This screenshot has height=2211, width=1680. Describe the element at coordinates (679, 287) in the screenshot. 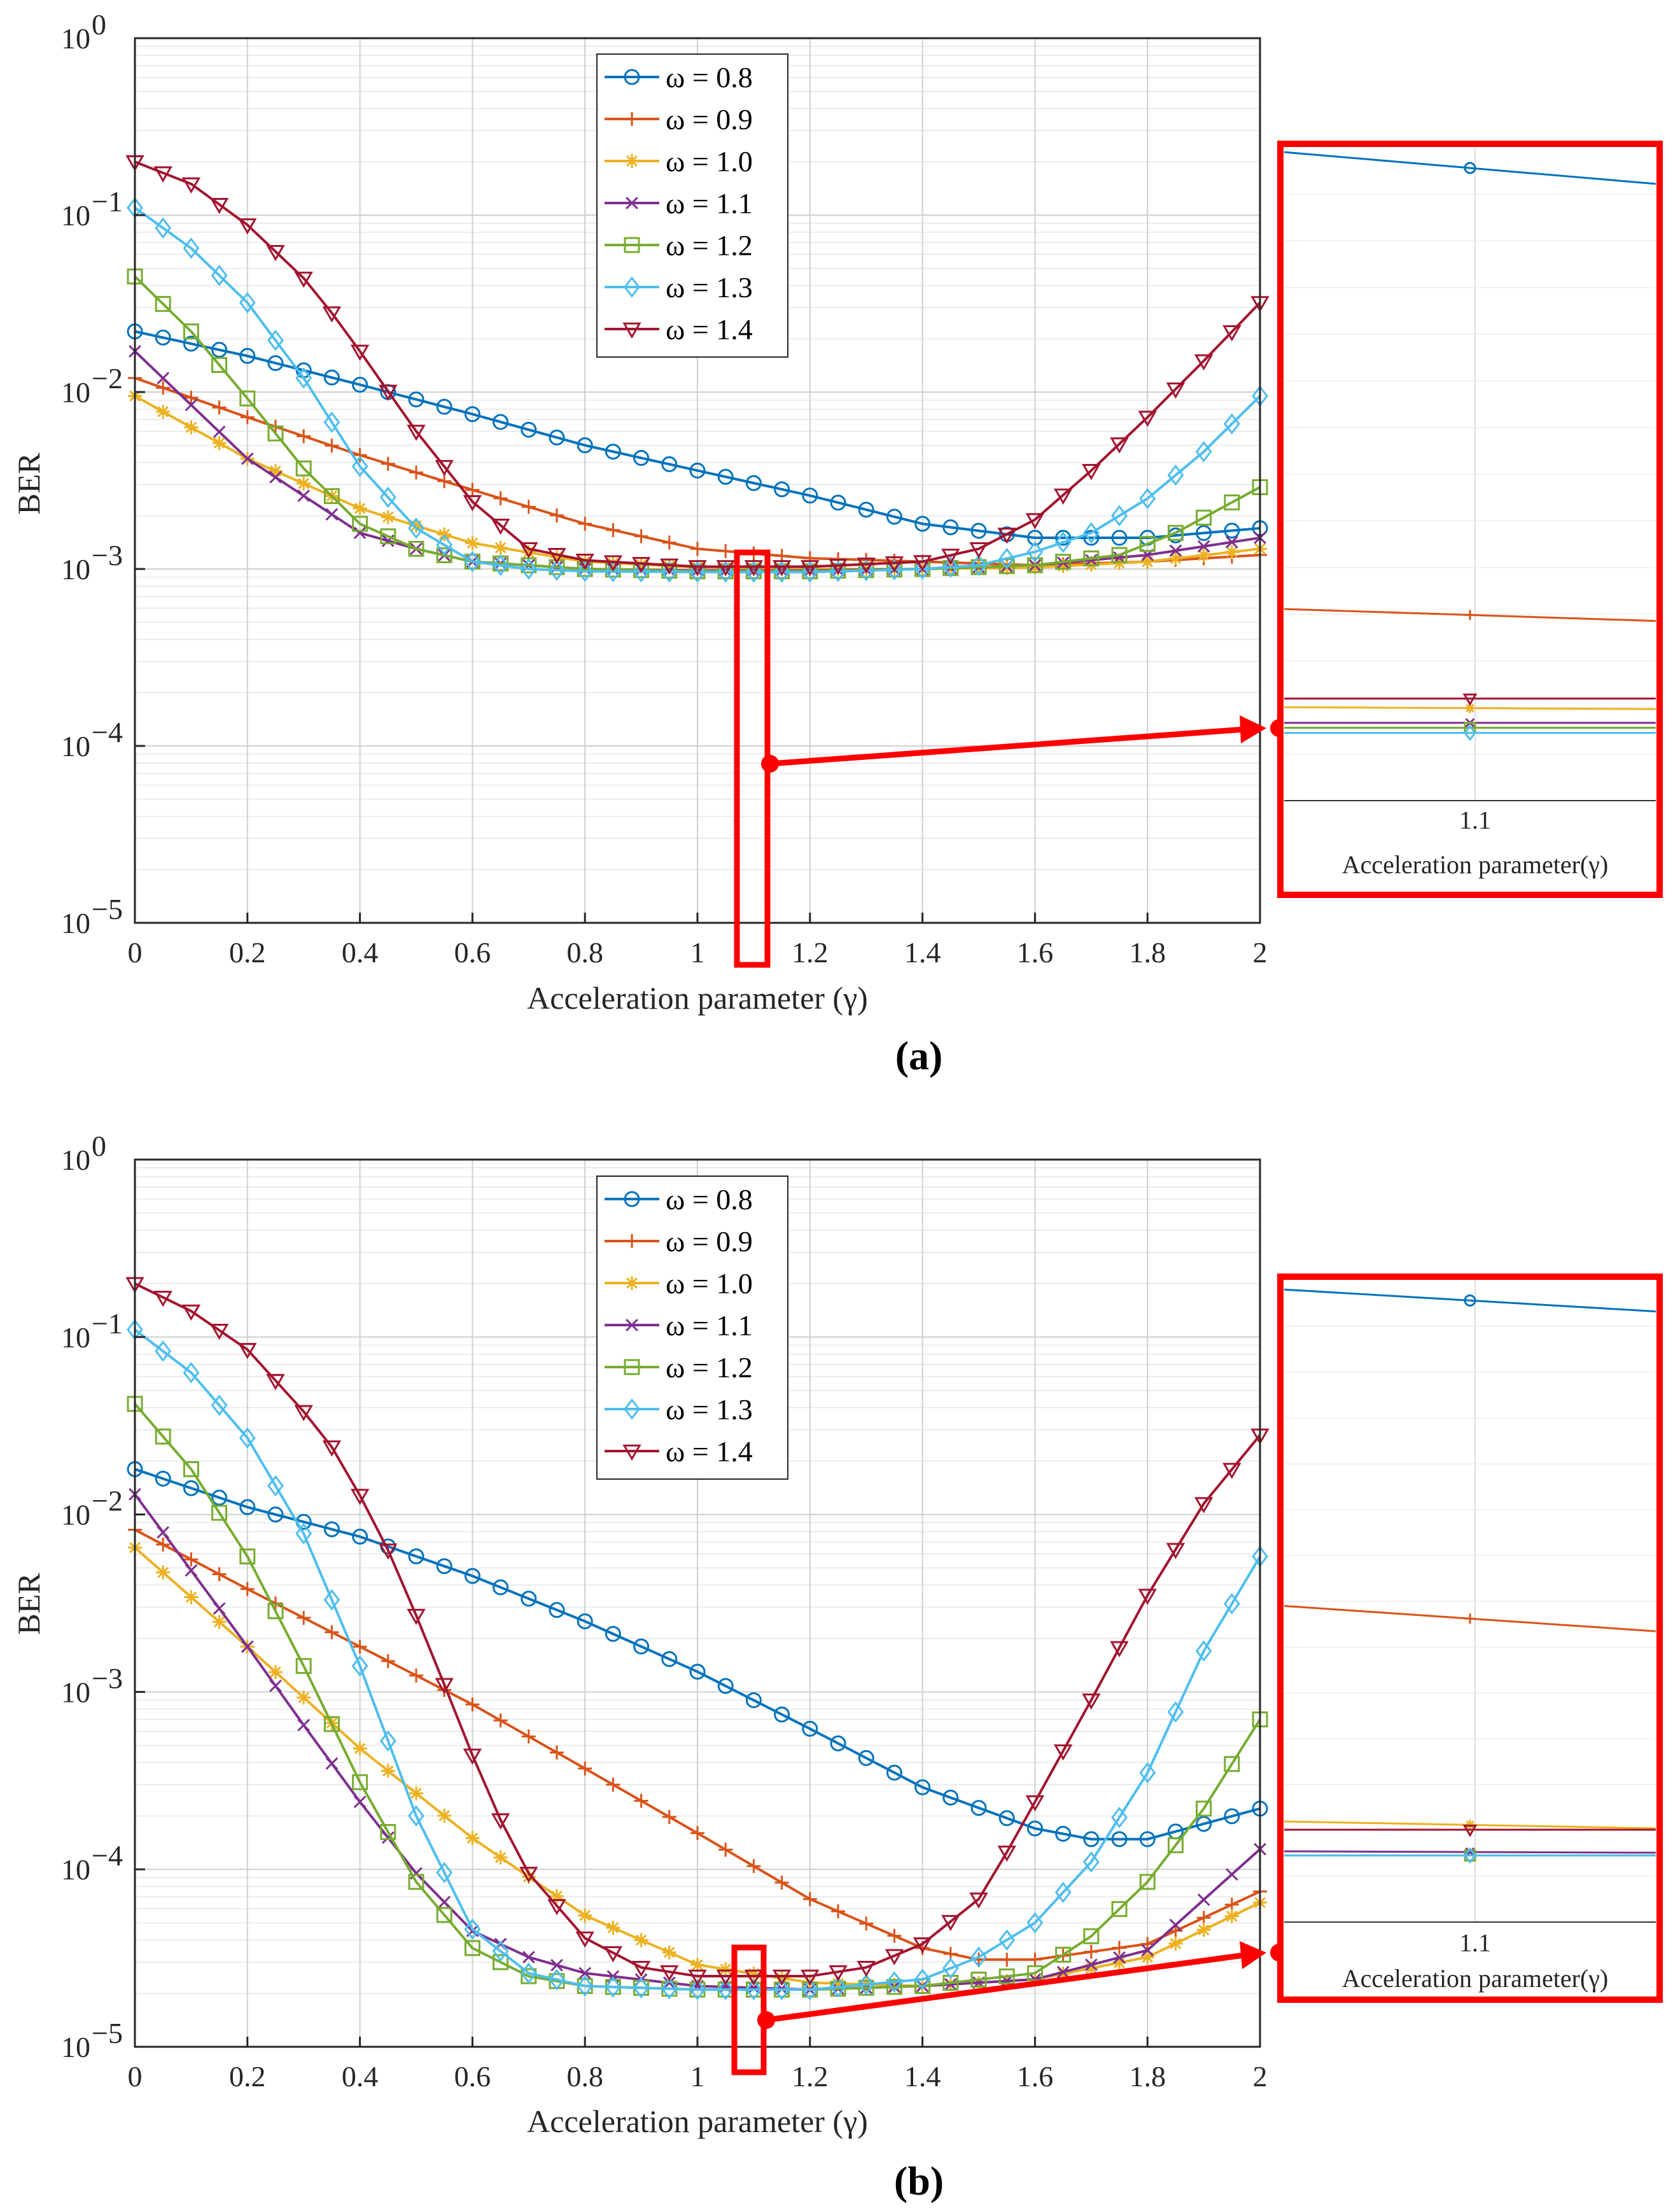

I see `legend-item-omega-1.3: ω = 1.3` at that location.